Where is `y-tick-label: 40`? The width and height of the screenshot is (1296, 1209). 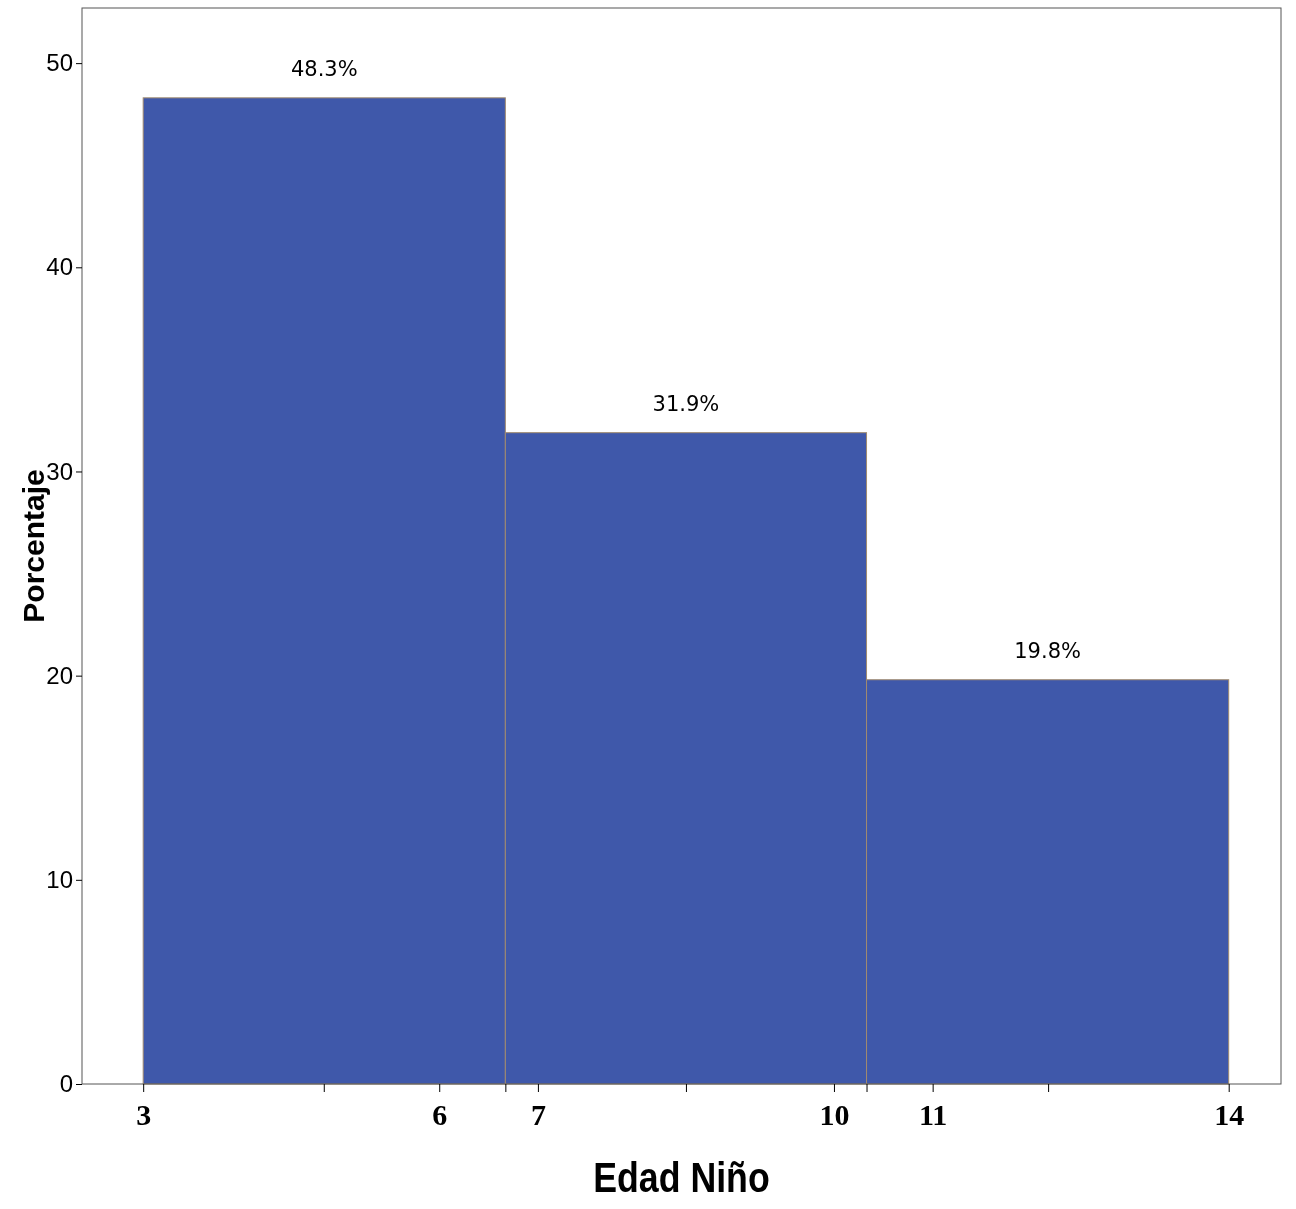 y-tick-label: 40 is located at coordinates (59, 267).